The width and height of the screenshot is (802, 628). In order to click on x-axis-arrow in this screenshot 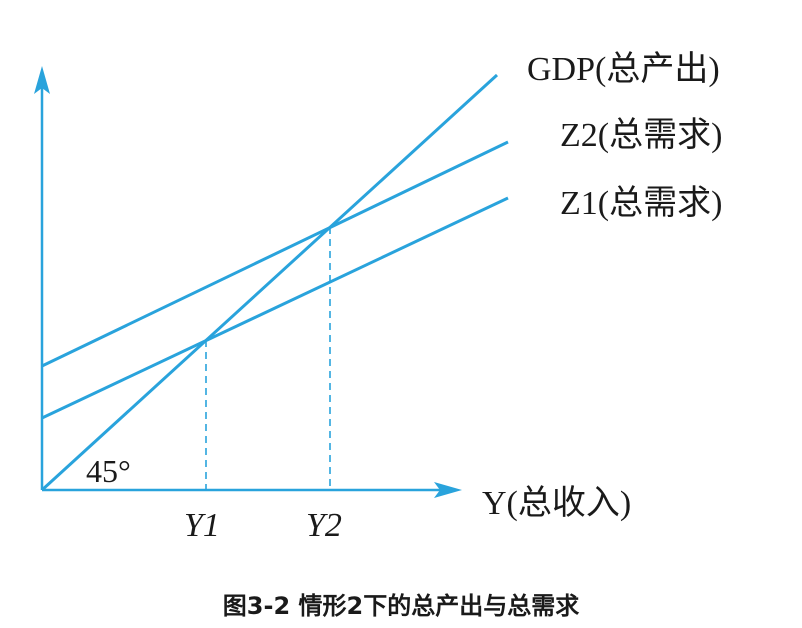, I will do `click(448, 490)`.